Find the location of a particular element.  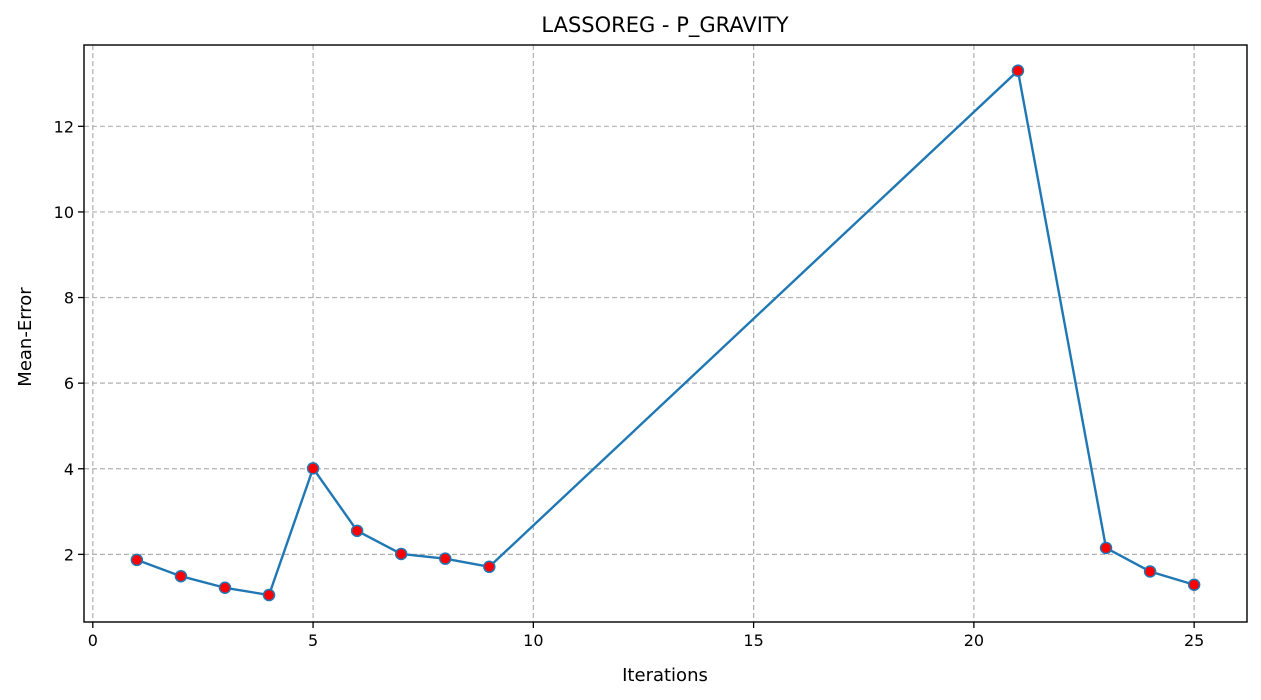

chart-title: LASSOREG - P_GRAVITY is located at coordinates (664, 25).